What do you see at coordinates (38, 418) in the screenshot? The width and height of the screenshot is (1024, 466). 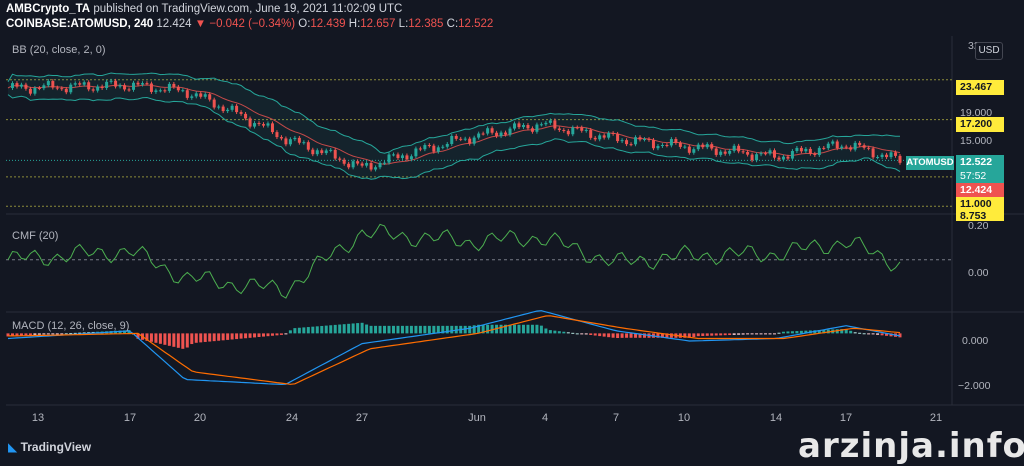 I see `time-tick-label: 13` at bounding box center [38, 418].